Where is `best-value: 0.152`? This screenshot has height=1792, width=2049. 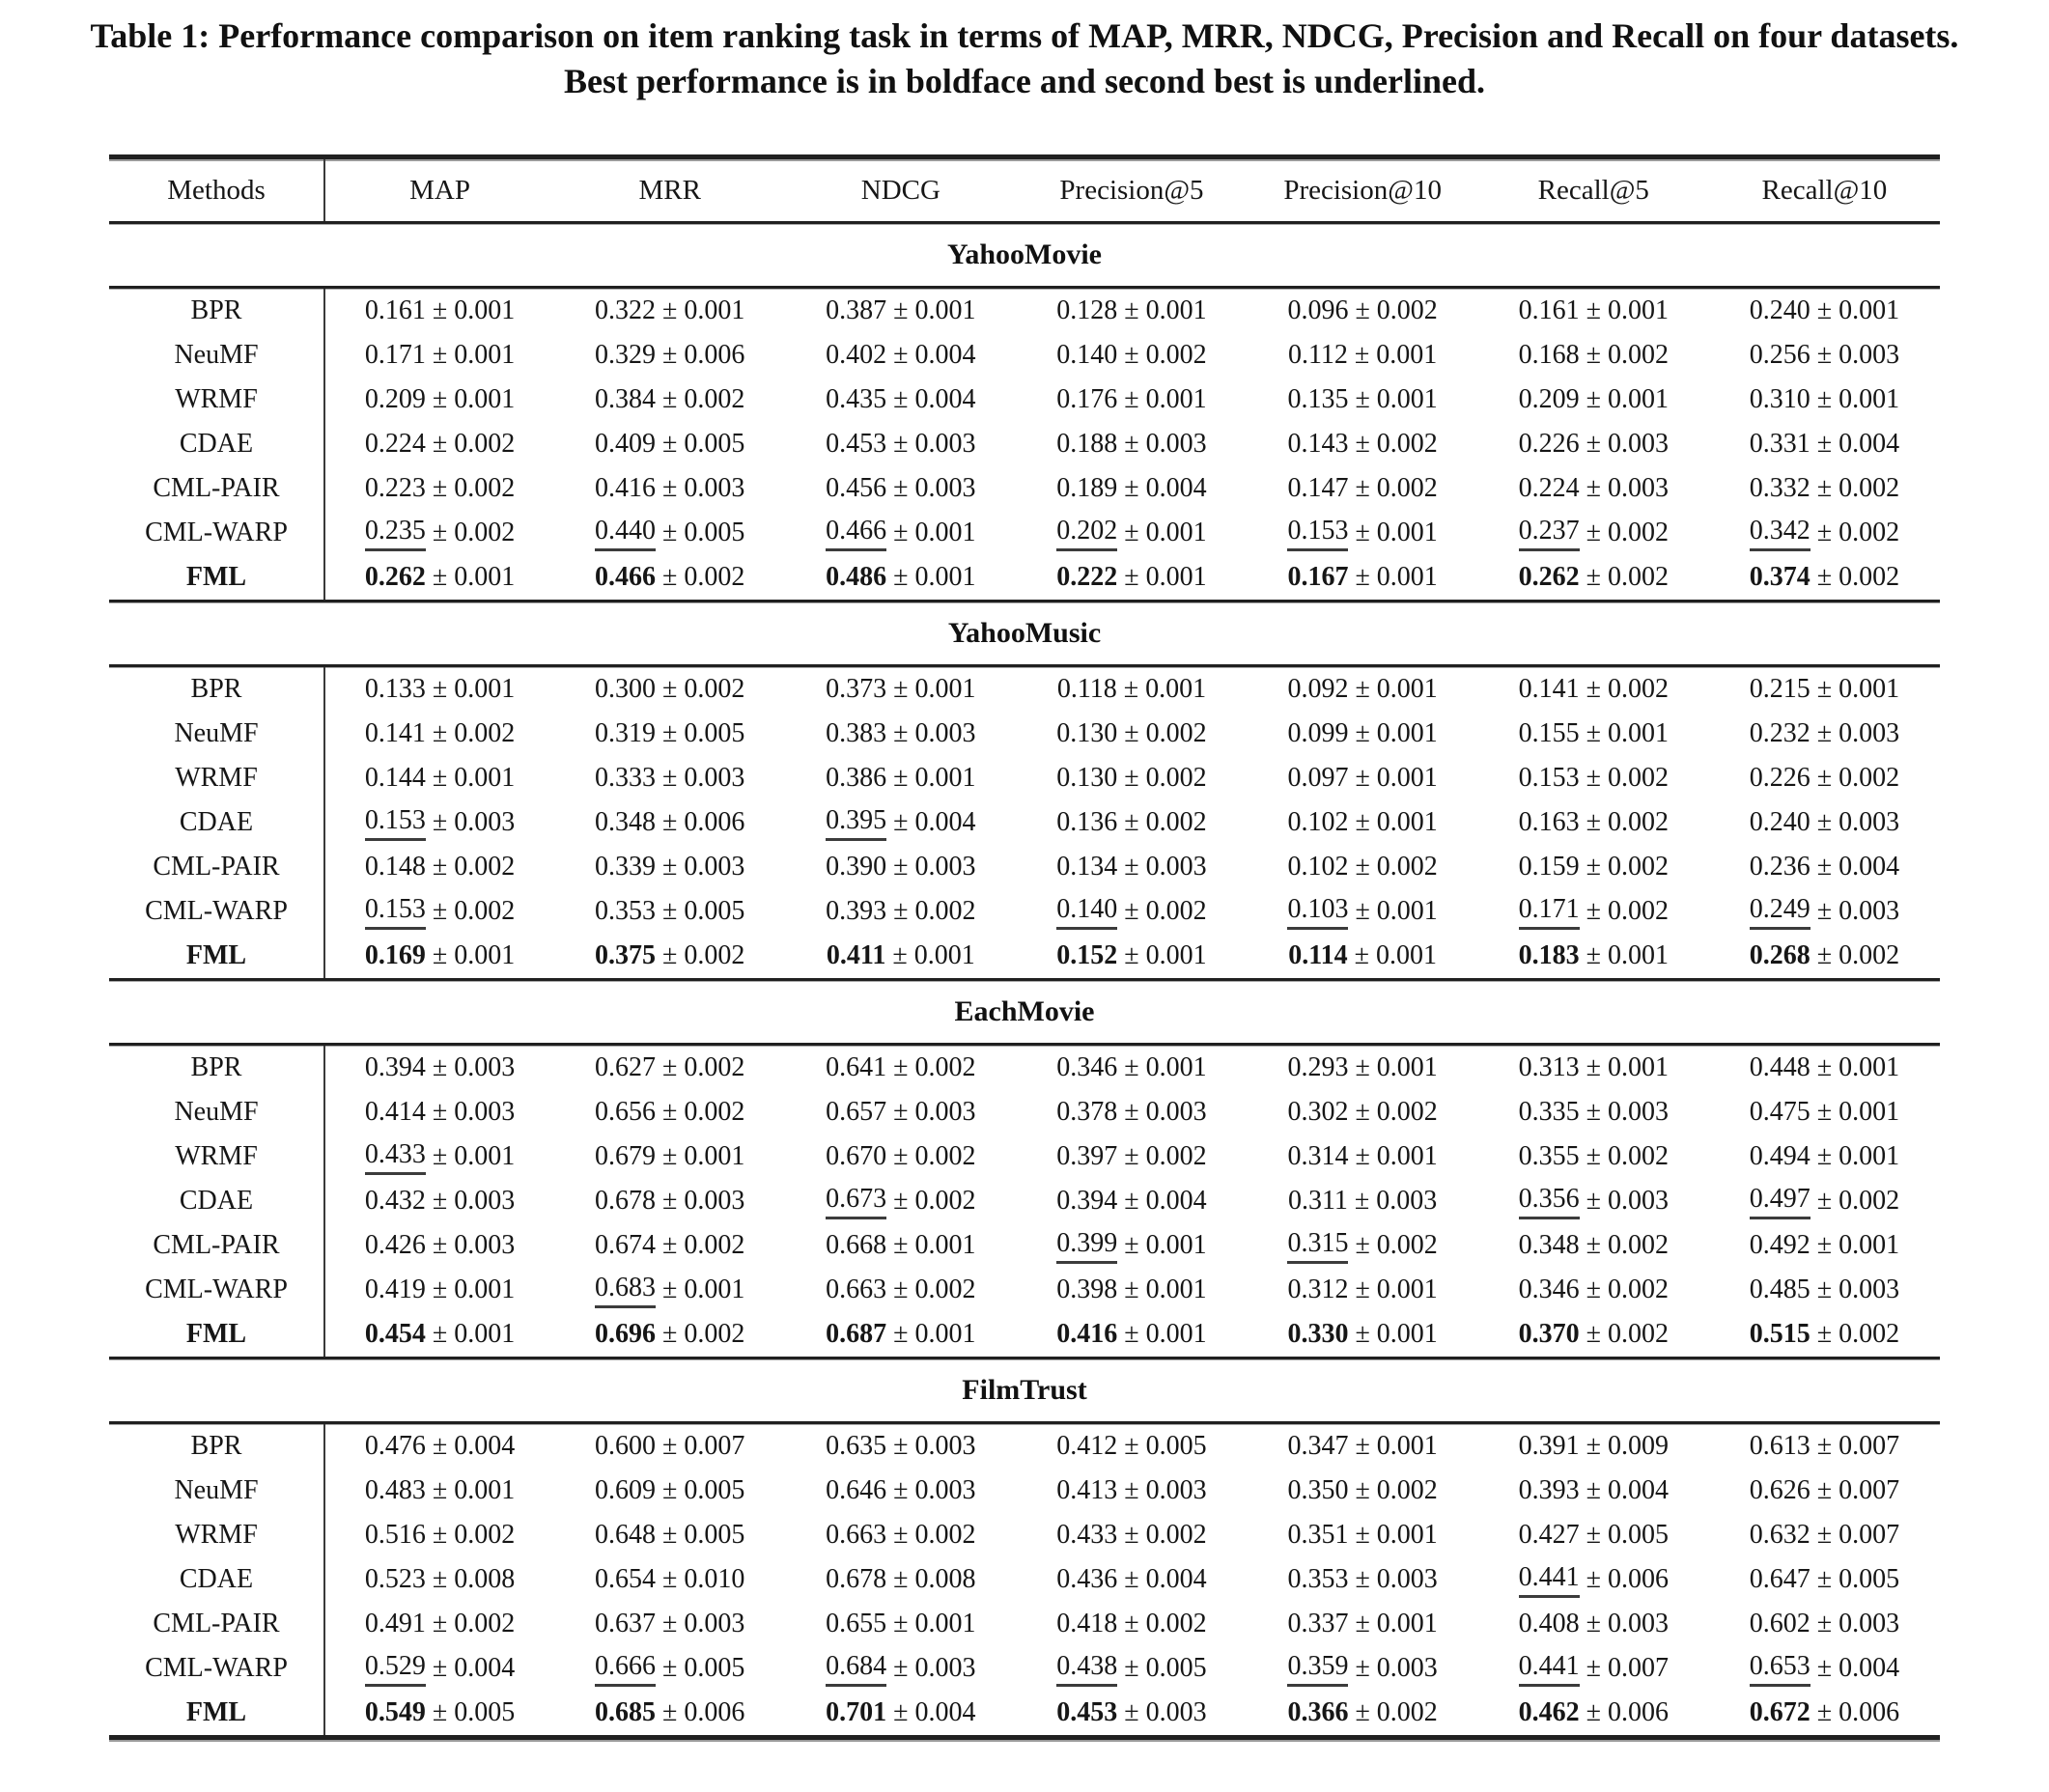
best-value: 0.152 is located at coordinates (1087, 955).